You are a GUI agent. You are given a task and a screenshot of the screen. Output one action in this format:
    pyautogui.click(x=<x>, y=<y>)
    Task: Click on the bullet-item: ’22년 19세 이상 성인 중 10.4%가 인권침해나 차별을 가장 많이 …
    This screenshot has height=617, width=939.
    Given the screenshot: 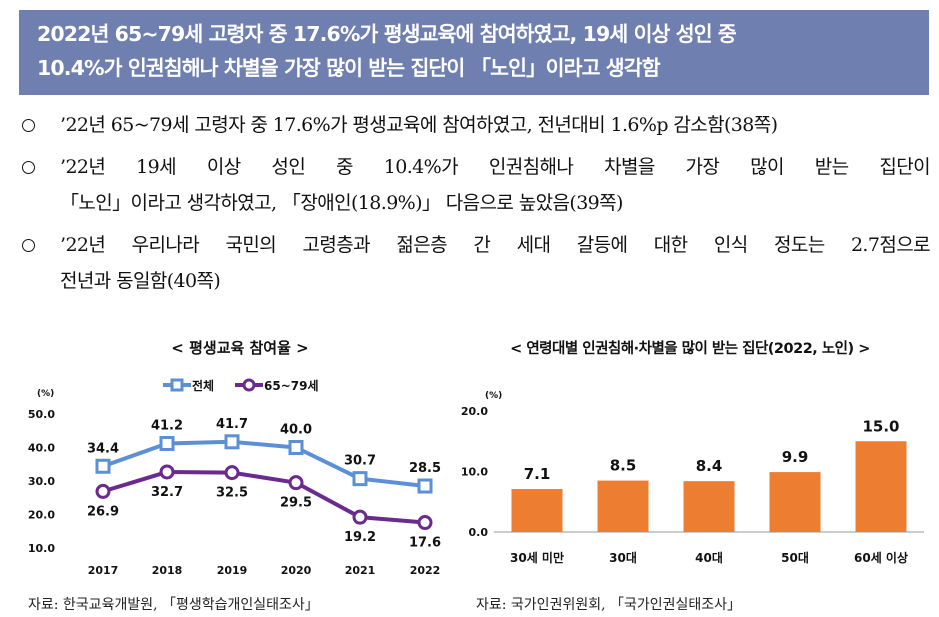 What is the action you would take?
    pyautogui.click(x=474, y=185)
    